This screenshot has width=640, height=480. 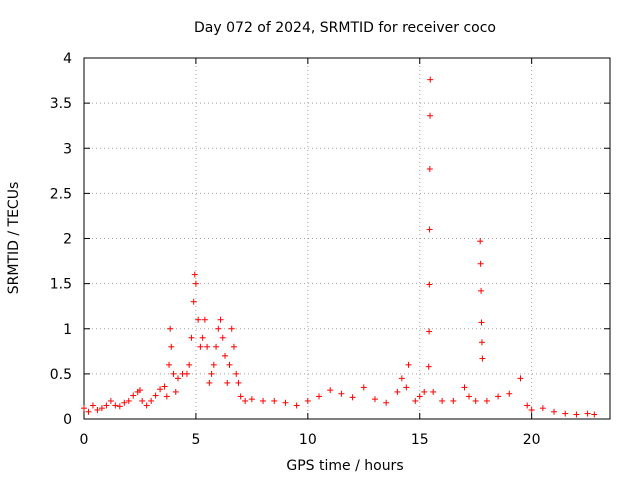 I want to click on y-tick-label: 0.5, so click(x=61, y=375).